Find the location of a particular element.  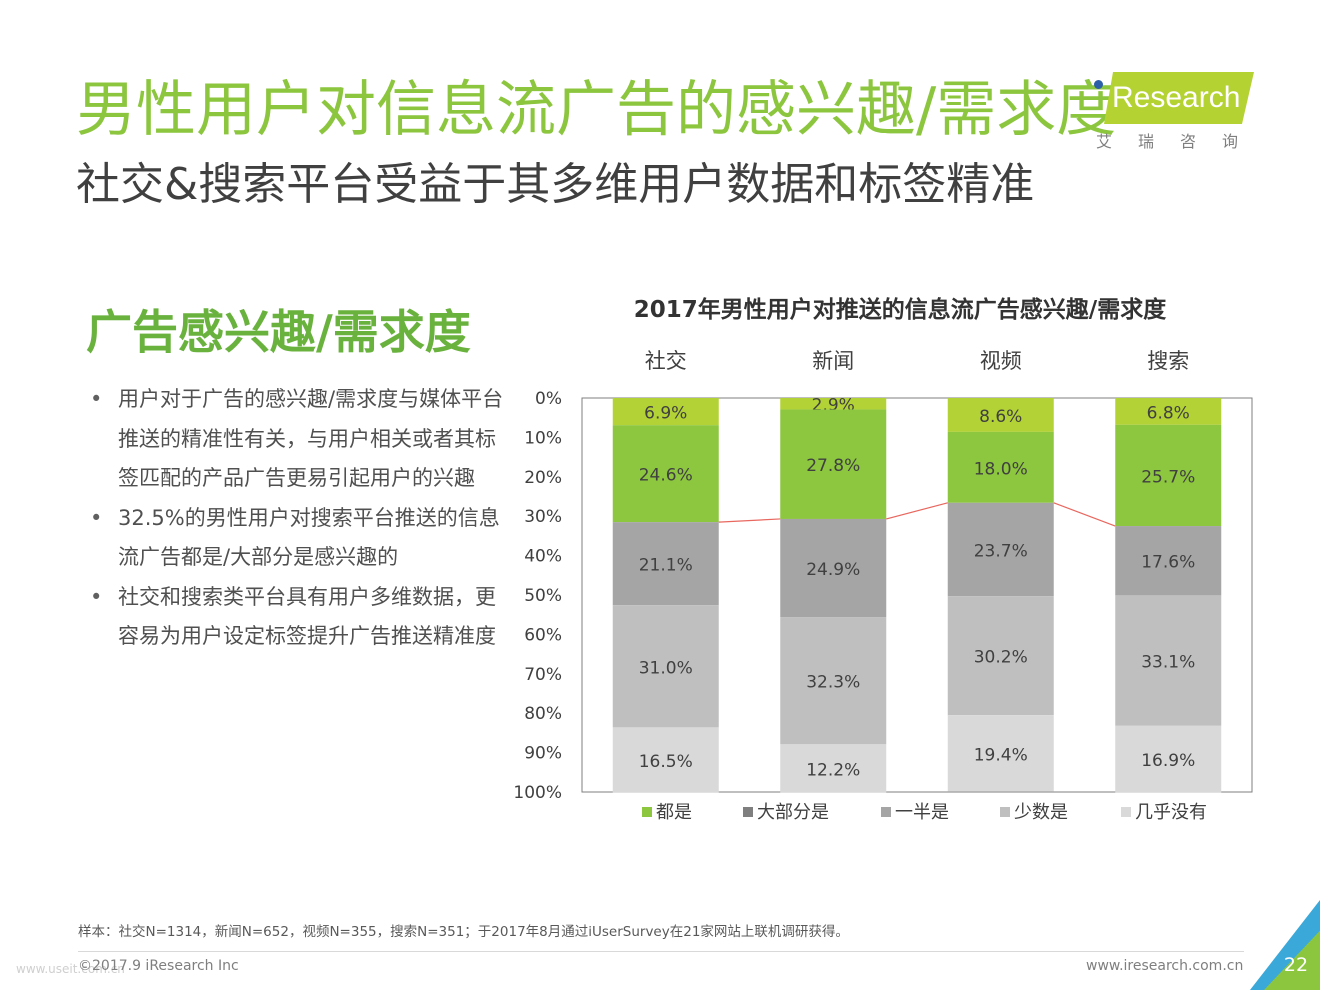

iresearch-logo: Research 艾瑞咨询 is located at coordinates (1177, 111).